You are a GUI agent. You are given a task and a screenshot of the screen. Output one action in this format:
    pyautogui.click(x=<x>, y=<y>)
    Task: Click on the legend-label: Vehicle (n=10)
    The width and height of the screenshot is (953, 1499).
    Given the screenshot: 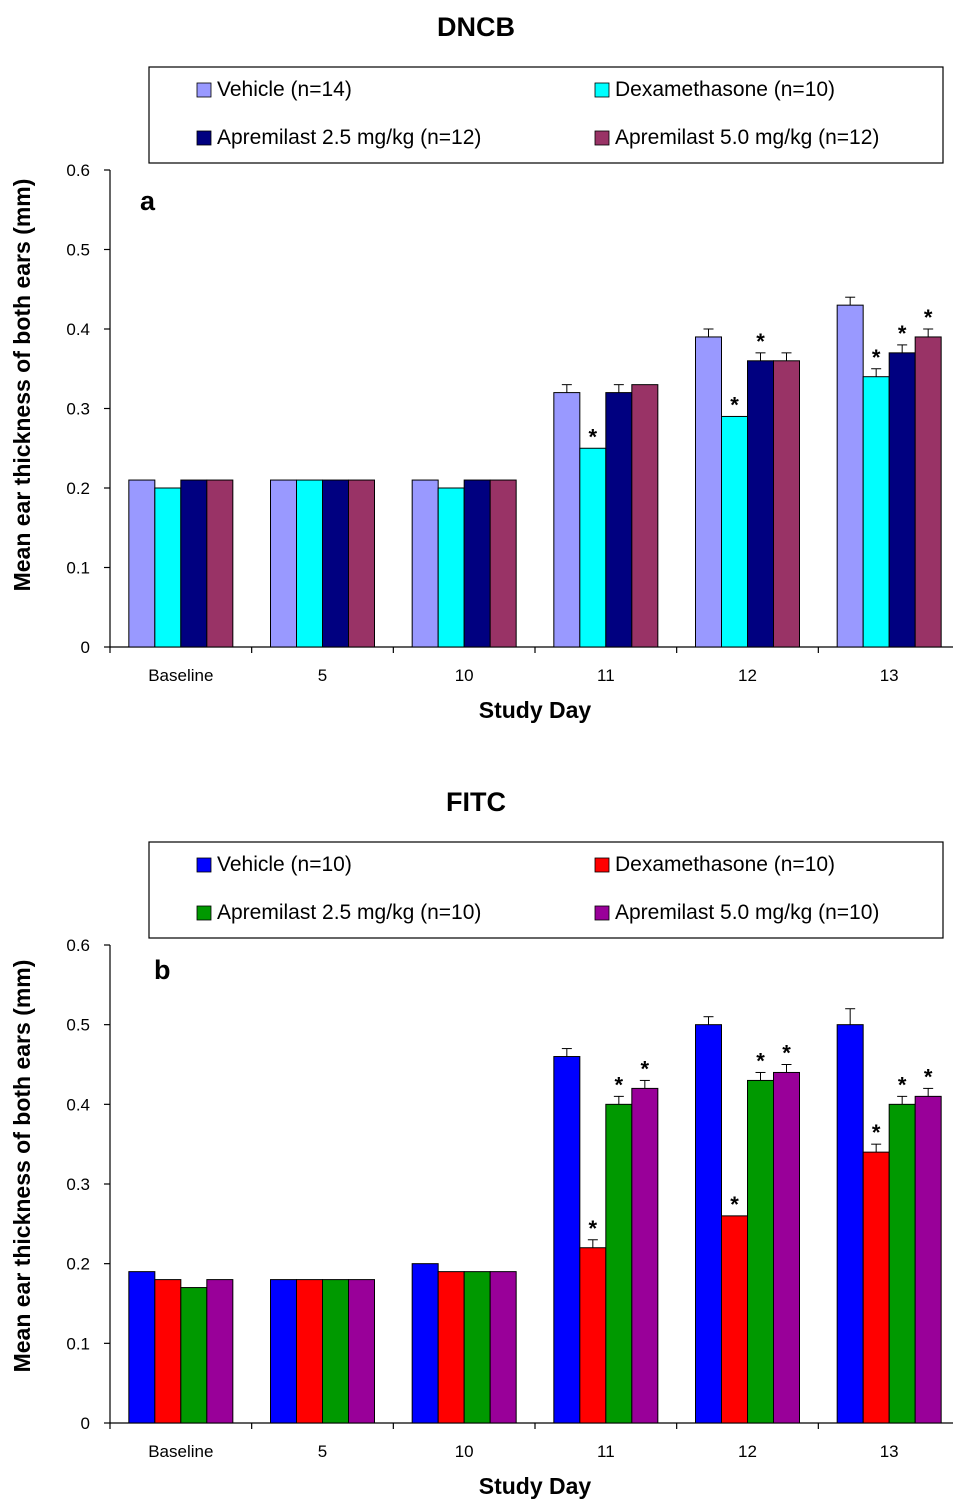 What is the action you would take?
    pyautogui.click(x=284, y=864)
    